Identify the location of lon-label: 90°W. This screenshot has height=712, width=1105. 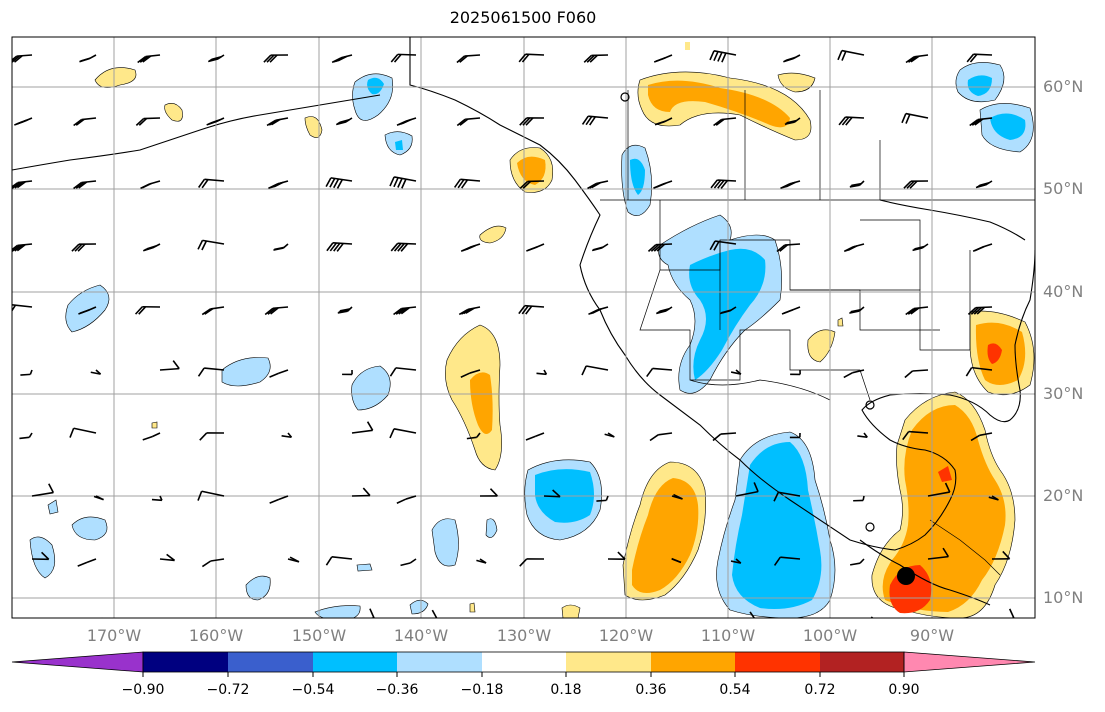
(932, 635).